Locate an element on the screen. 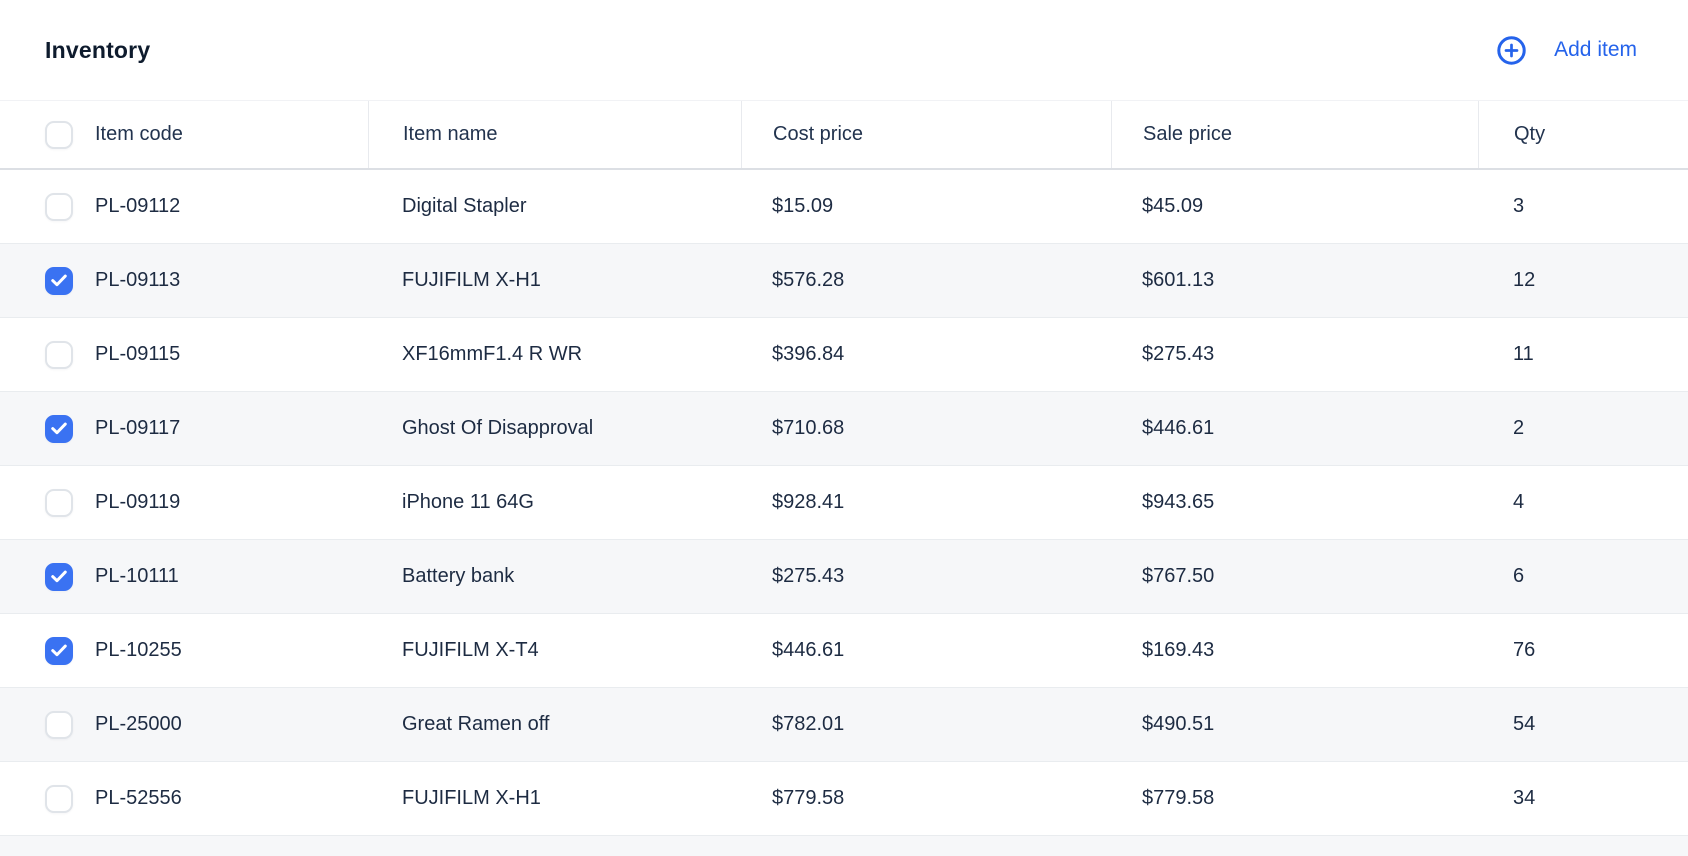 Image resolution: width=1688 pixels, height=856 pixels. column-label: Qty is located at coordinates (1530, 134).